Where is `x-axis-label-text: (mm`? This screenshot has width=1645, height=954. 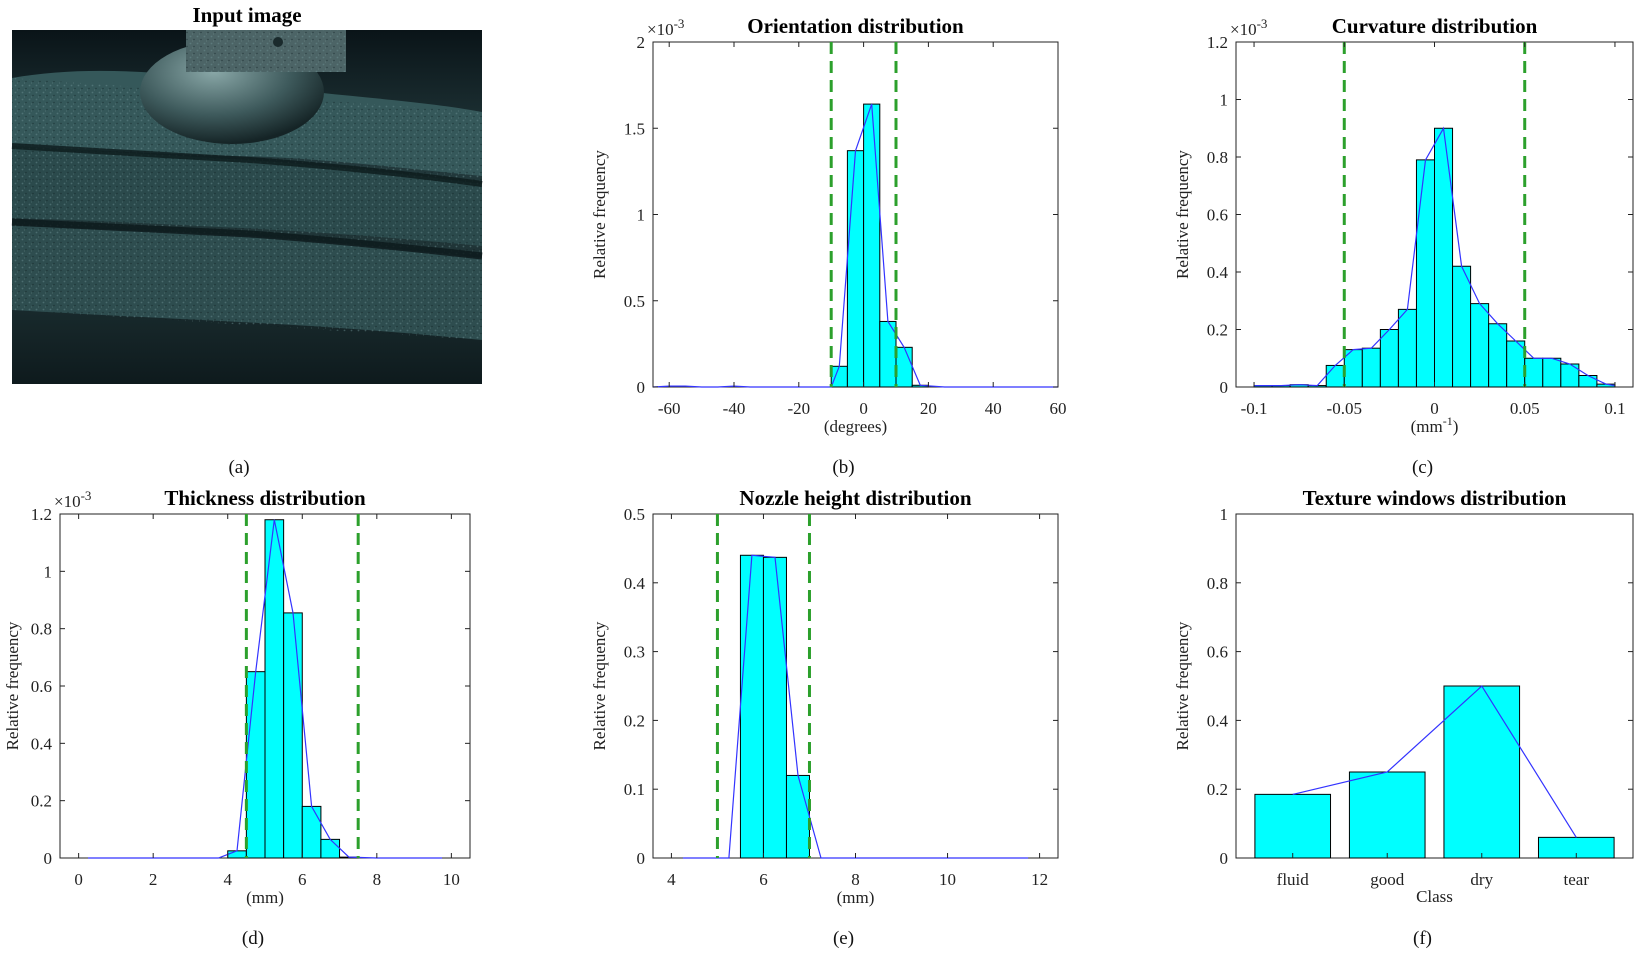
x-axis-label-text: (mm is located at coordinates (1427, 426).